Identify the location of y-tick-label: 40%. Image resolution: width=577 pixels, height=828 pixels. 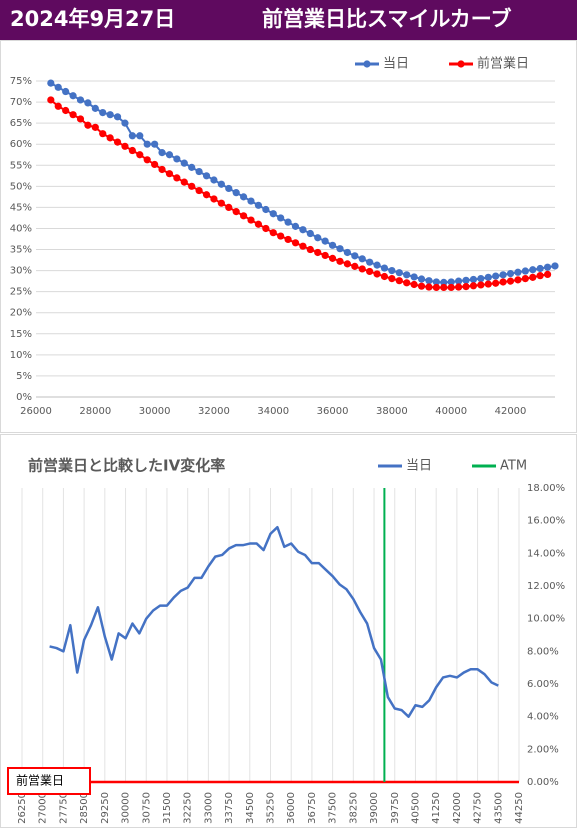
(21, 228).